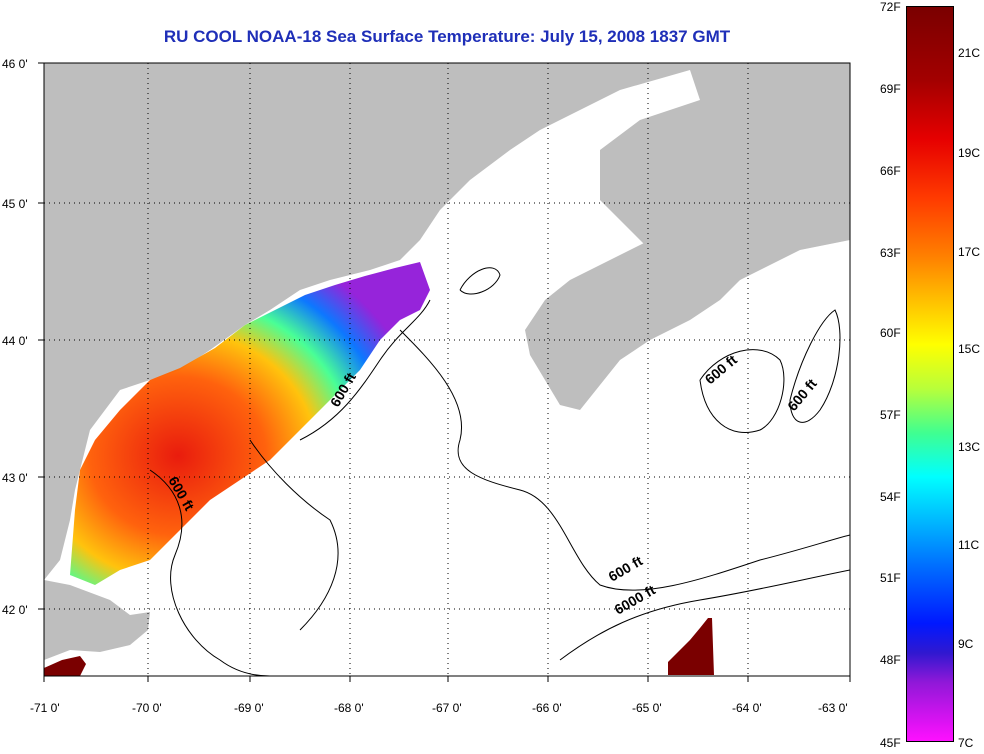  I want to click on land-cape-cod, so click(97, 620).